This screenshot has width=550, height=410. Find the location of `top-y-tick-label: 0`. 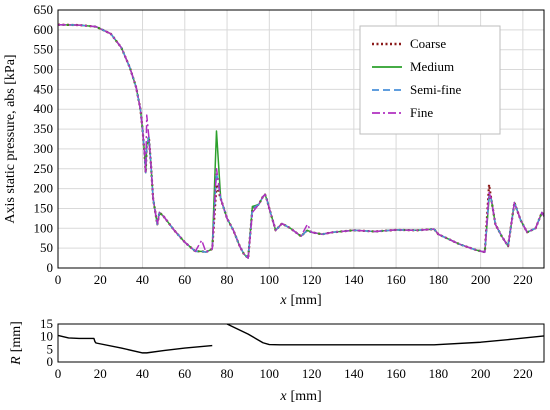

top-y-tick-label: 0 is located at coordinates (50, 267).